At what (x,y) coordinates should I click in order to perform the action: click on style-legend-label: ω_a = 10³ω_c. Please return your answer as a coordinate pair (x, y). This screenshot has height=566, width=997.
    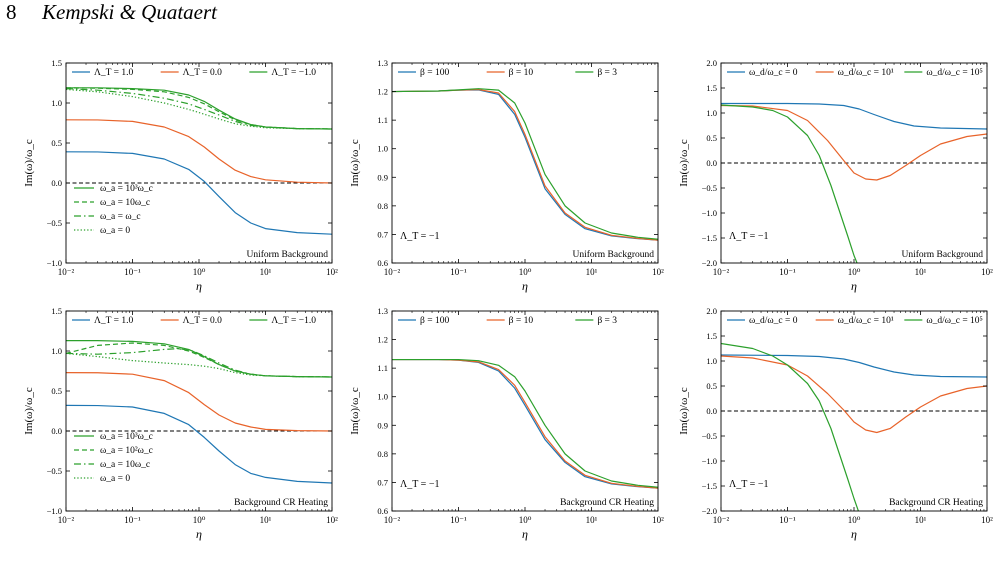
    Looking at the image, I should click on (126, 189).